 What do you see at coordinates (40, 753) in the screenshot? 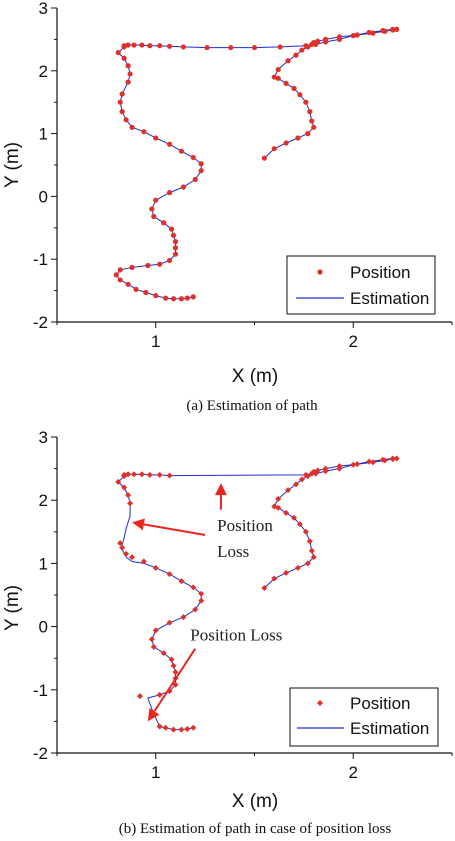
I see `y-tick-label: -2` at bounding box center [40, 753].